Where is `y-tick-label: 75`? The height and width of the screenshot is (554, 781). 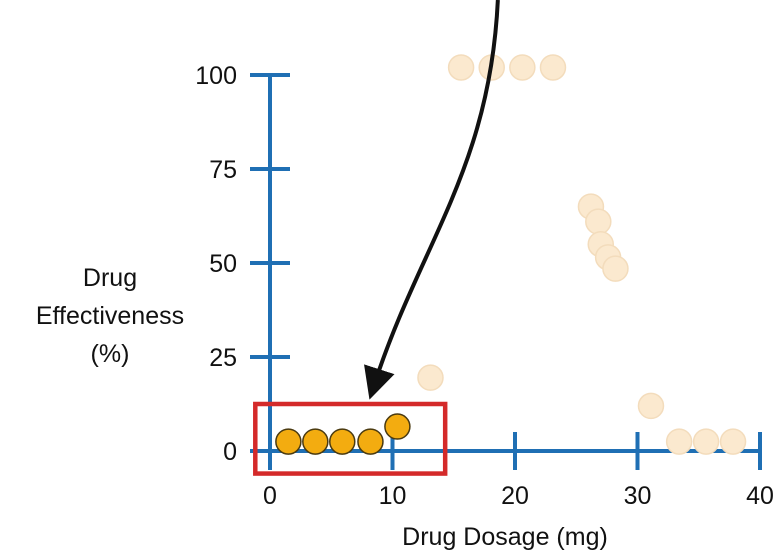 y-tick-label: 75 is located at coordinates (223, 170).